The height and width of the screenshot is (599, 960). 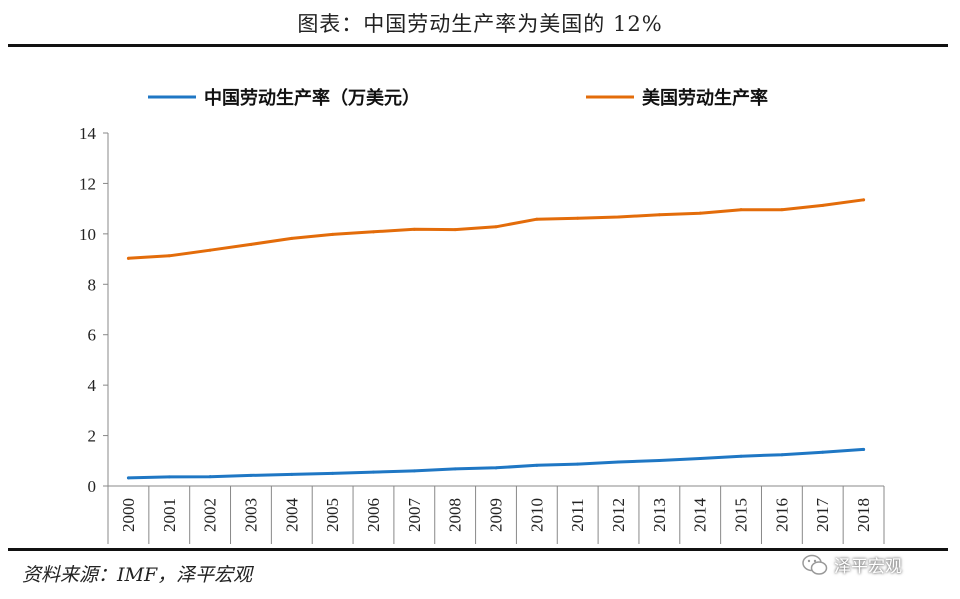 What do you see at coordinates (478, 549) in the screenshot?
I see `bottom-rule` at bounding box center [478, 549].